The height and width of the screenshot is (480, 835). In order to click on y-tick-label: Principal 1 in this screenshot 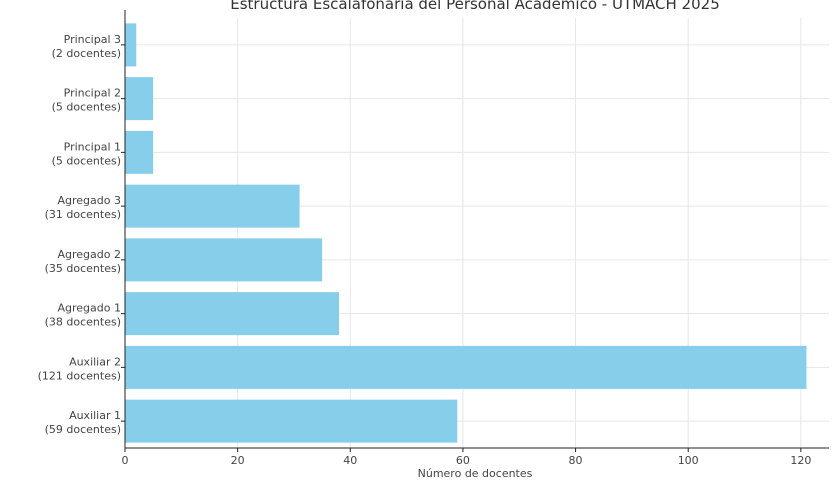, I will do `click(92, 146)`.